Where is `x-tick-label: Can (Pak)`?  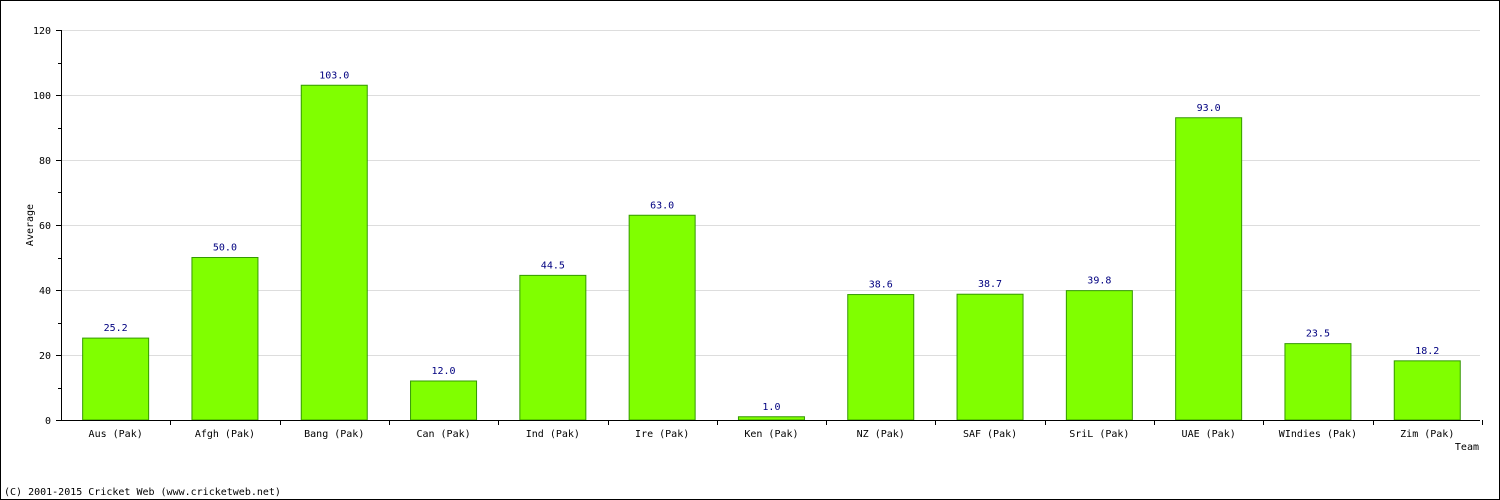 x-tick-label: Can (Pak) is located at coordinates (443, 434).